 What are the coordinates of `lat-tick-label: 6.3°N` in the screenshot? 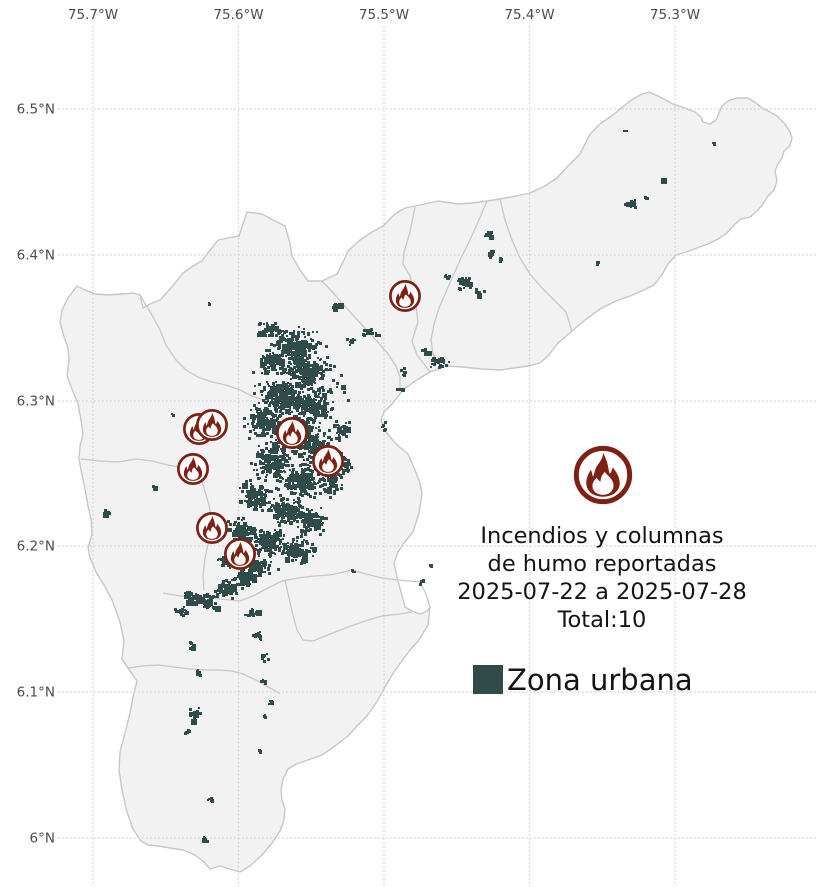 It's located at (36, 402).